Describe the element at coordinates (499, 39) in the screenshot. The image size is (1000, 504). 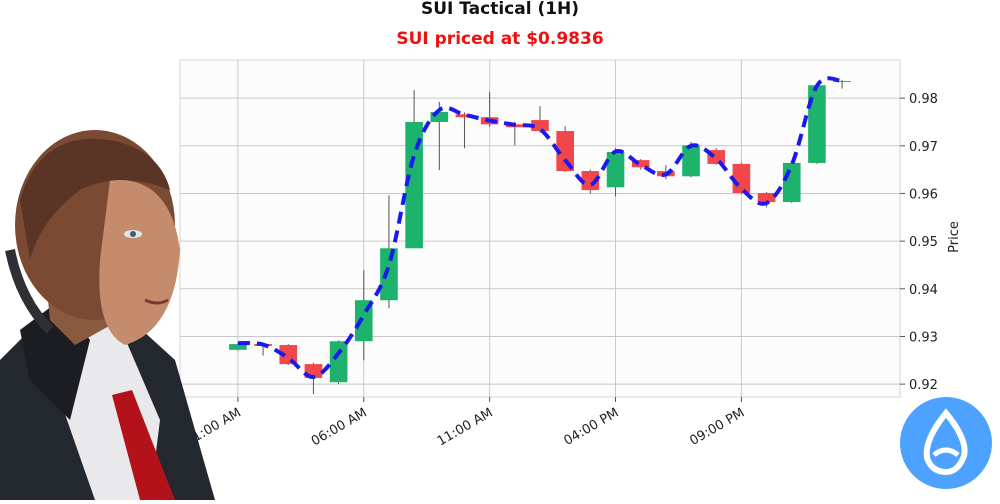
I see `chart-subtitle: SUI priced at $0.9836` at that location.